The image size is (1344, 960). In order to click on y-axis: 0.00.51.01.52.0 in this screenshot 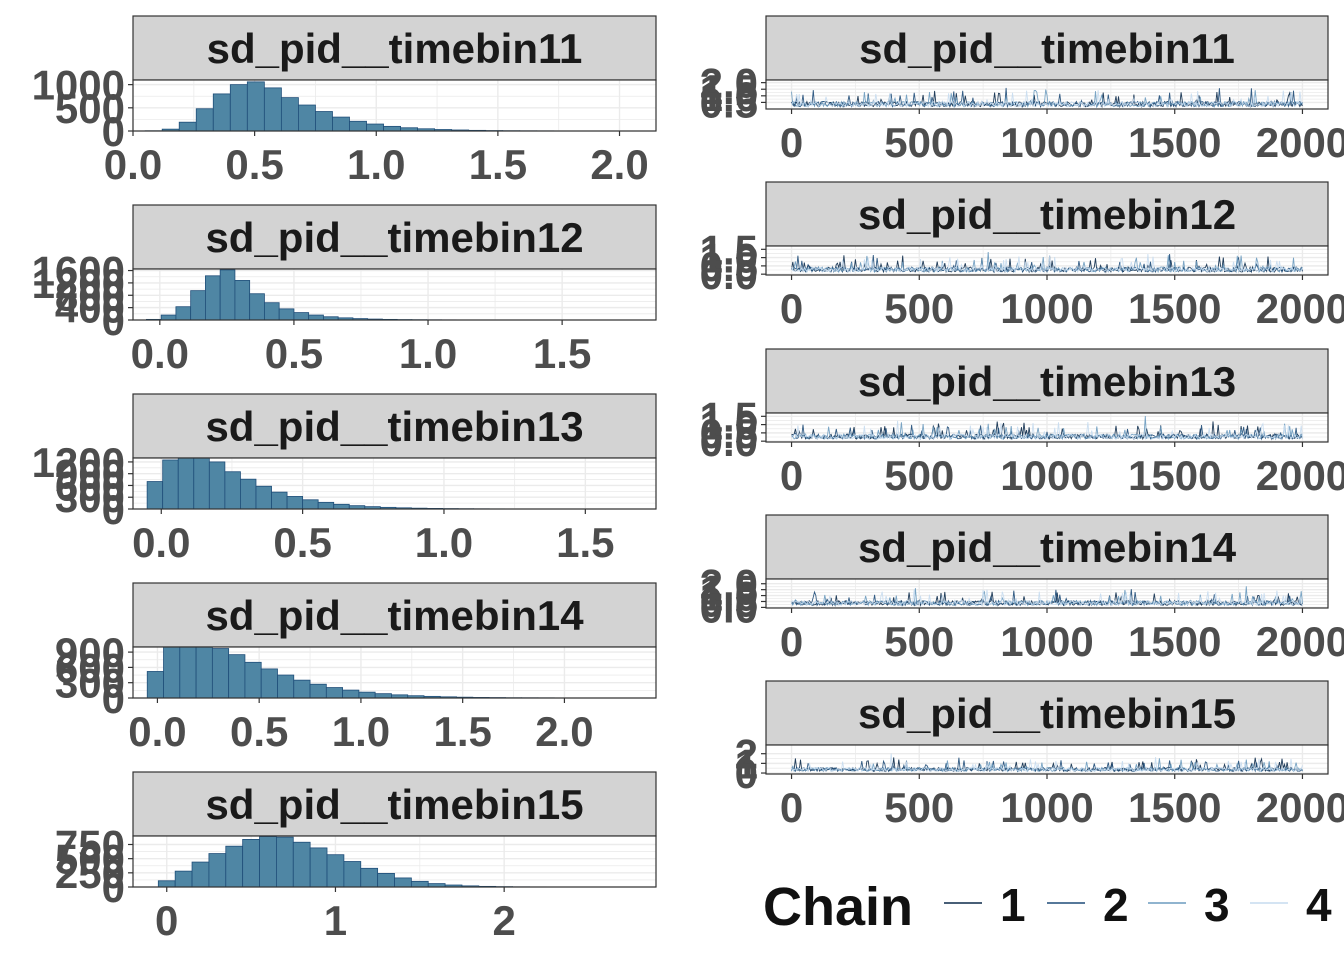, I will do `click(733, 596)`.